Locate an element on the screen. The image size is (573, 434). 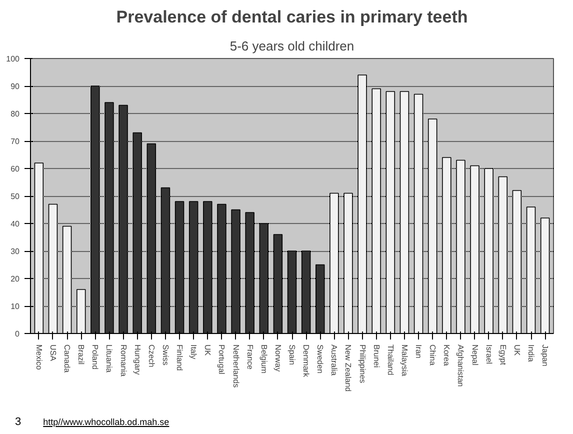
text: 3 is located at coordinates (18, 422).